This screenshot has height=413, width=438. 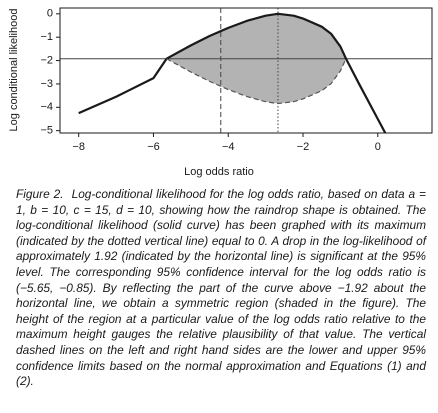 I want to click on y-axis-label: Log conditional likelihood, so click(x=14, y=70).